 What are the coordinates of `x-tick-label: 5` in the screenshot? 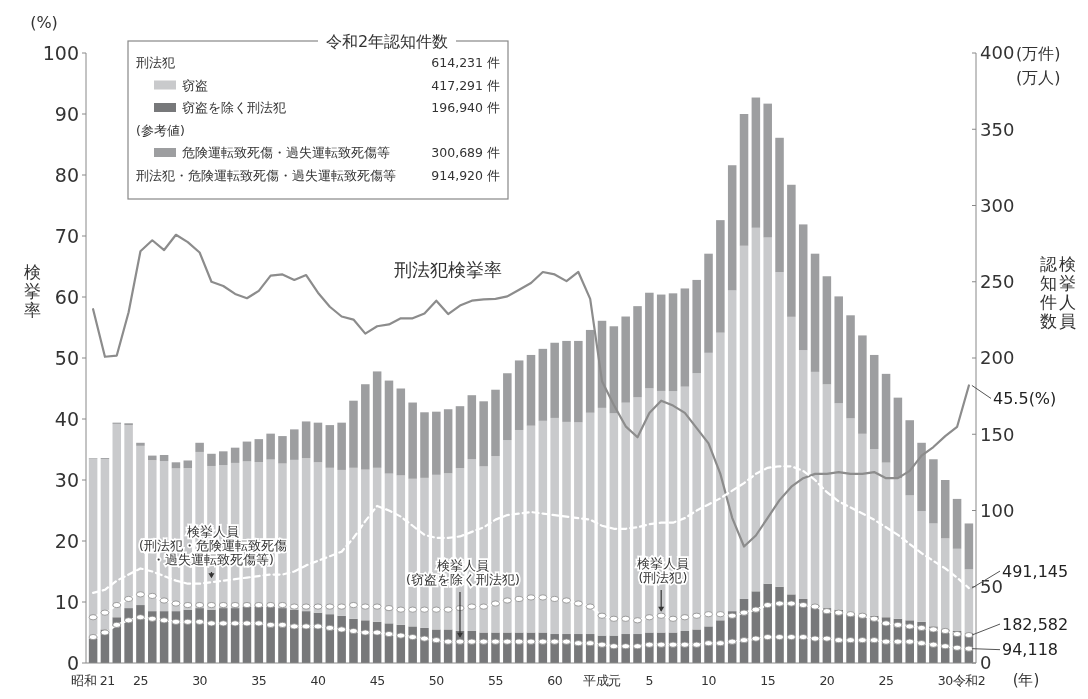 It's located at (649, 680).